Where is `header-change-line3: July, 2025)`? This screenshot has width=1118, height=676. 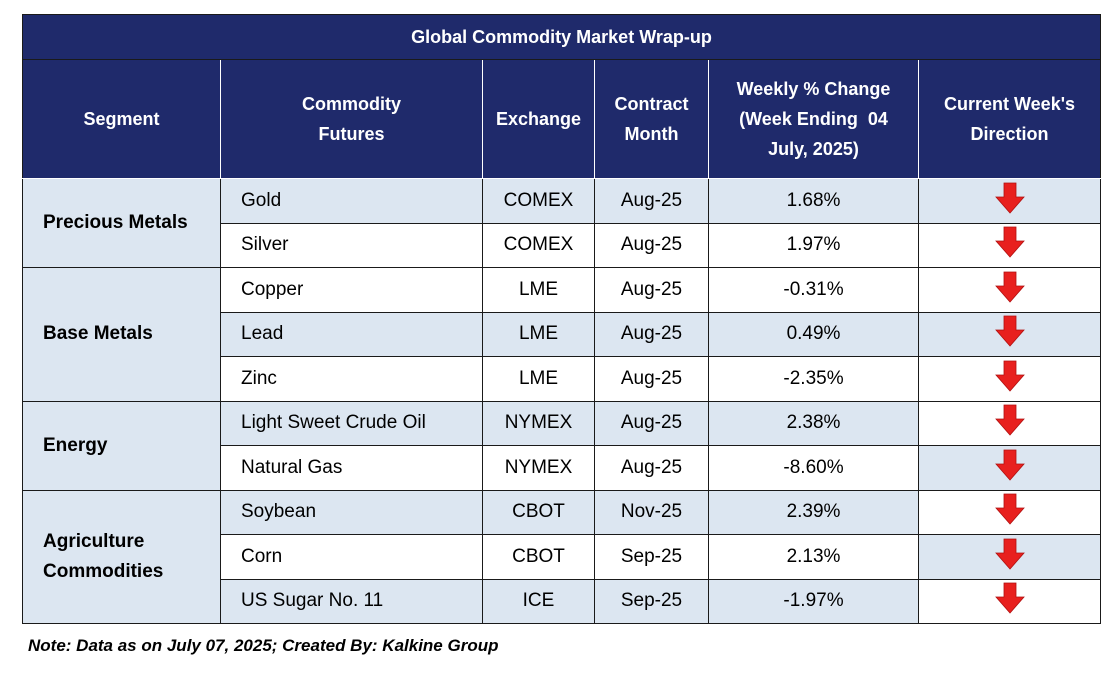
header-change-line3: July, 2025) is located at coordinates (813, 149).